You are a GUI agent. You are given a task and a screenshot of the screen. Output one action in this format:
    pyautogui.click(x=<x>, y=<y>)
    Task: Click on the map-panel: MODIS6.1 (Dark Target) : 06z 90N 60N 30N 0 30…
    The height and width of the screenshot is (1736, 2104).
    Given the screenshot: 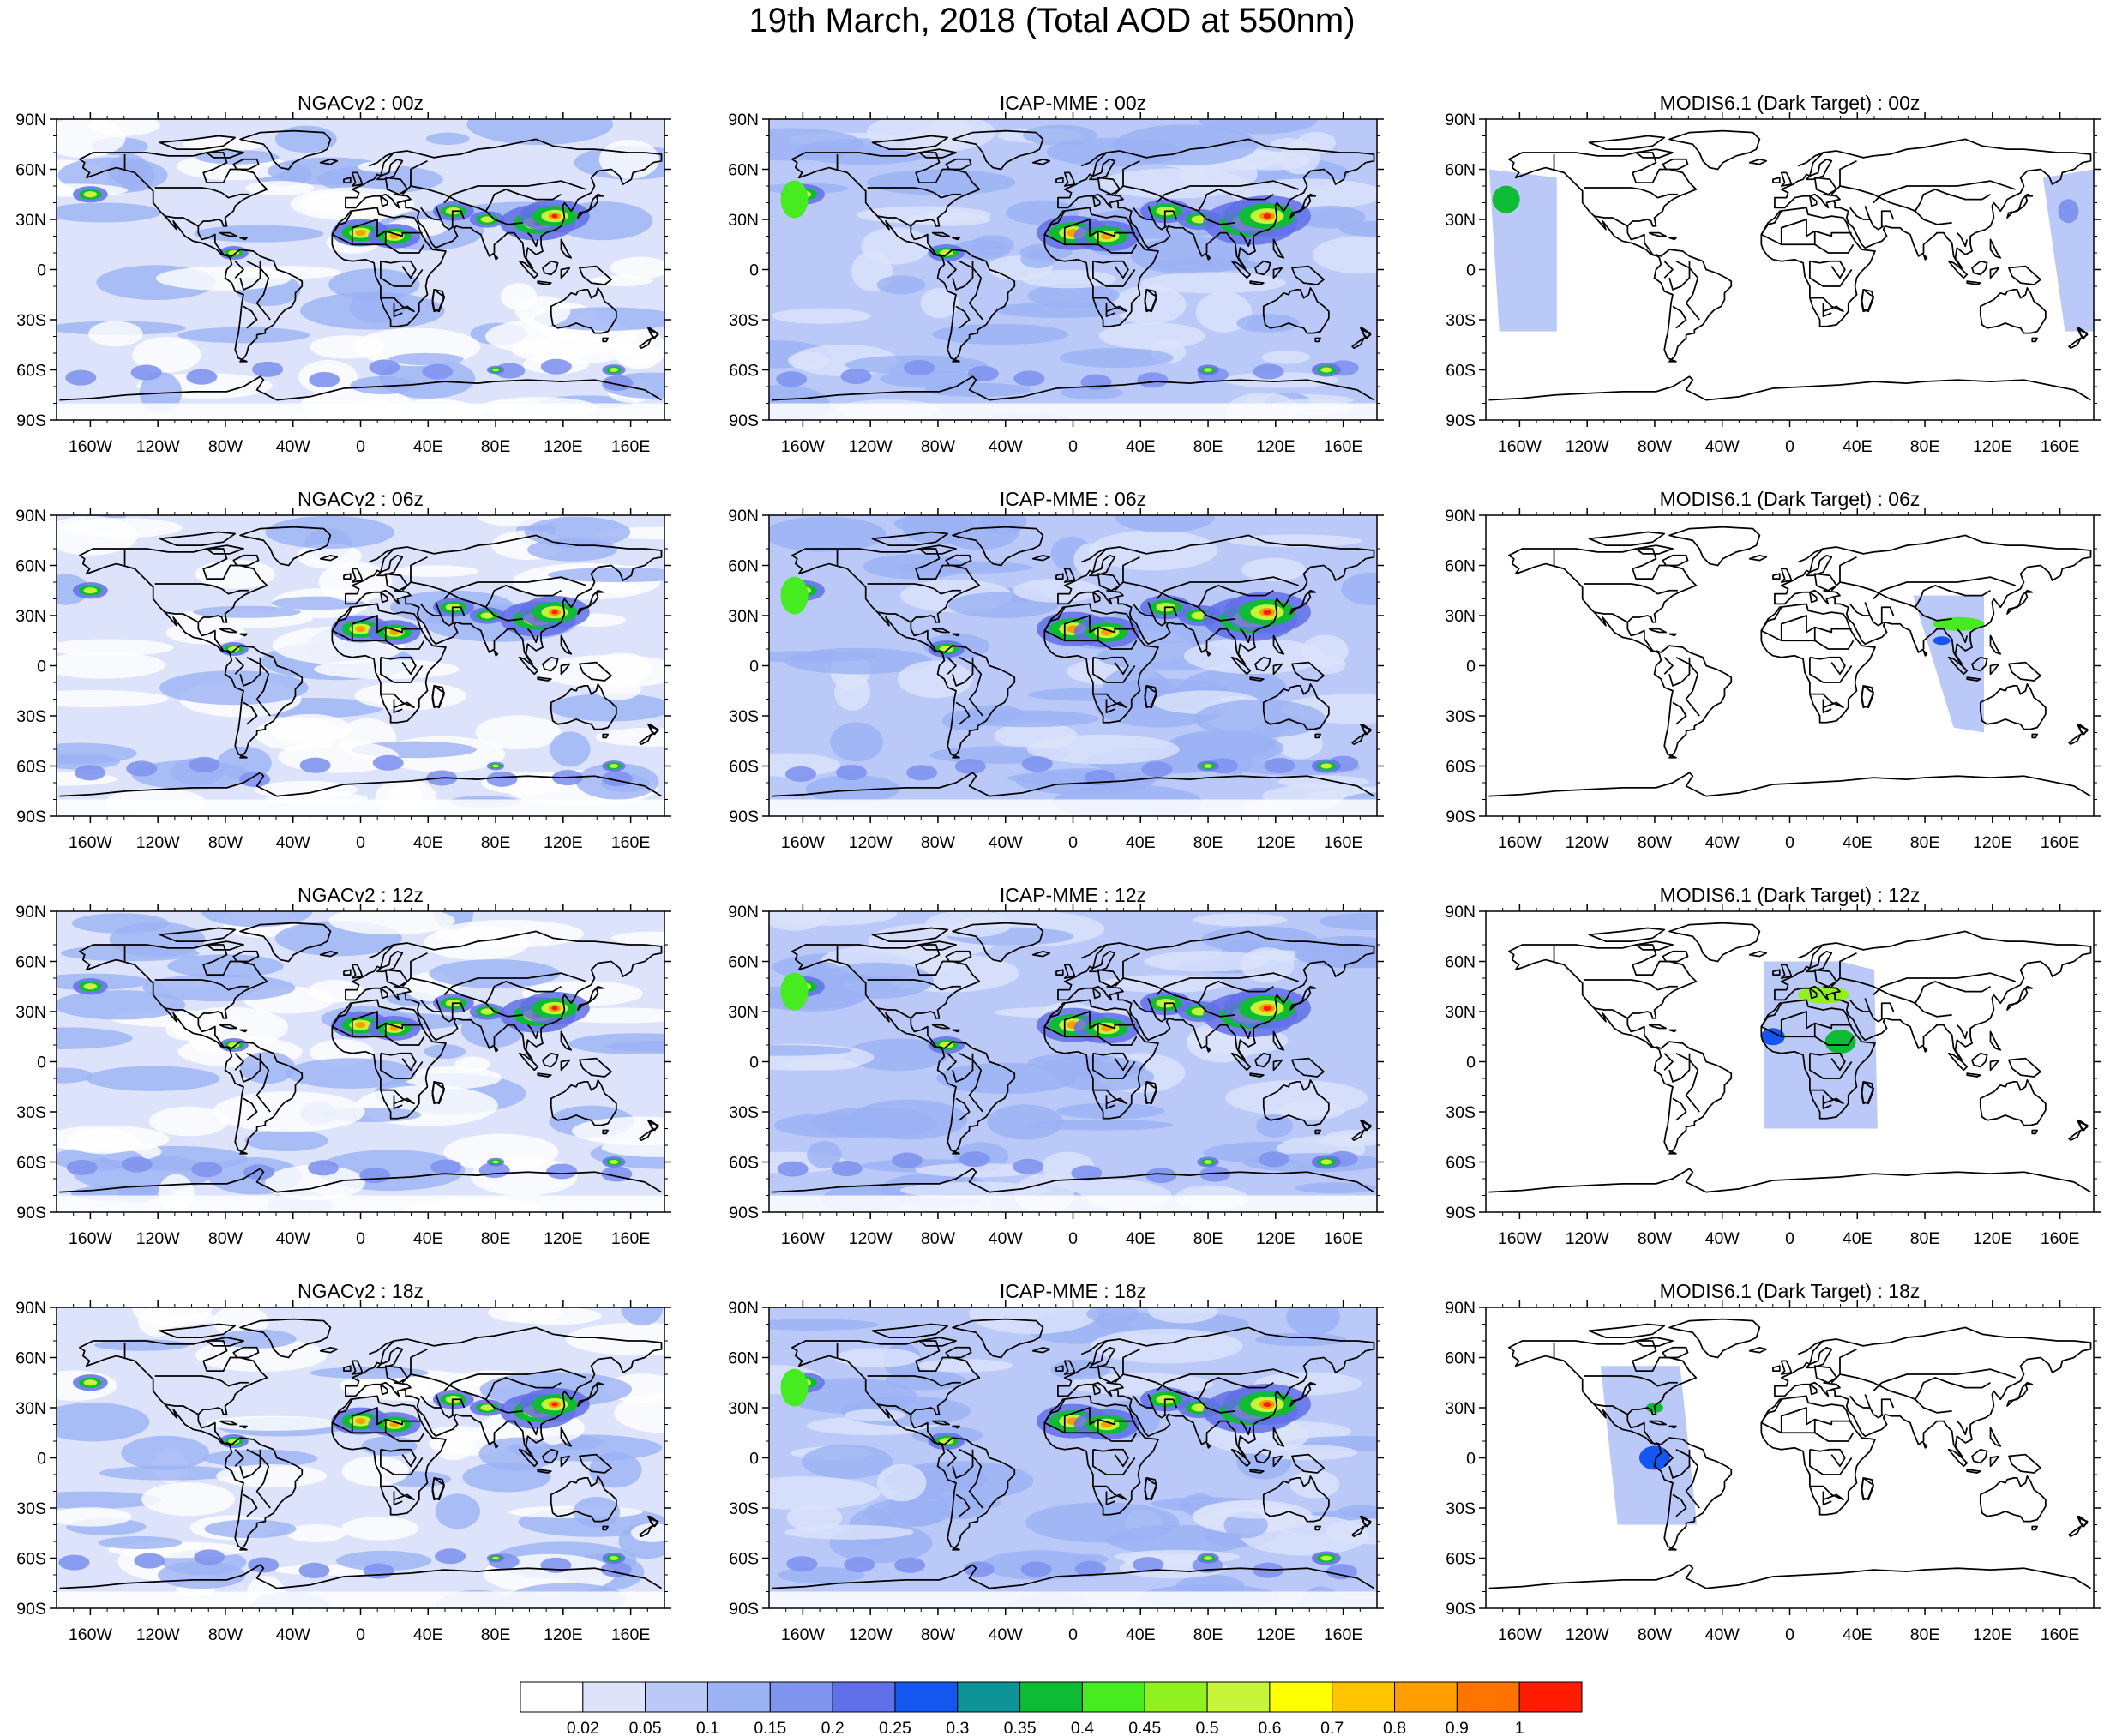 What is the action you would take?
    pyautogui.click(x=1773, y=670)
    